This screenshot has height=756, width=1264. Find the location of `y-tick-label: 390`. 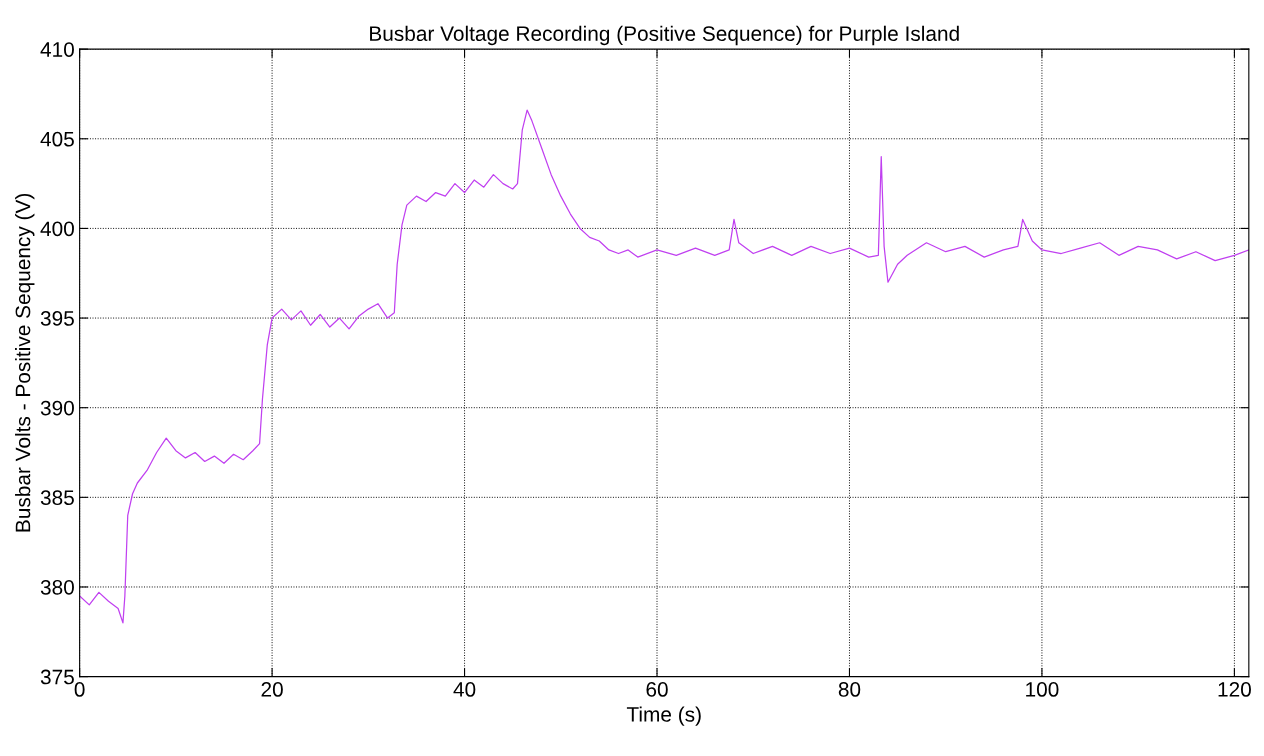

y-tick-label: 390 is located at coordinates (57, 408).